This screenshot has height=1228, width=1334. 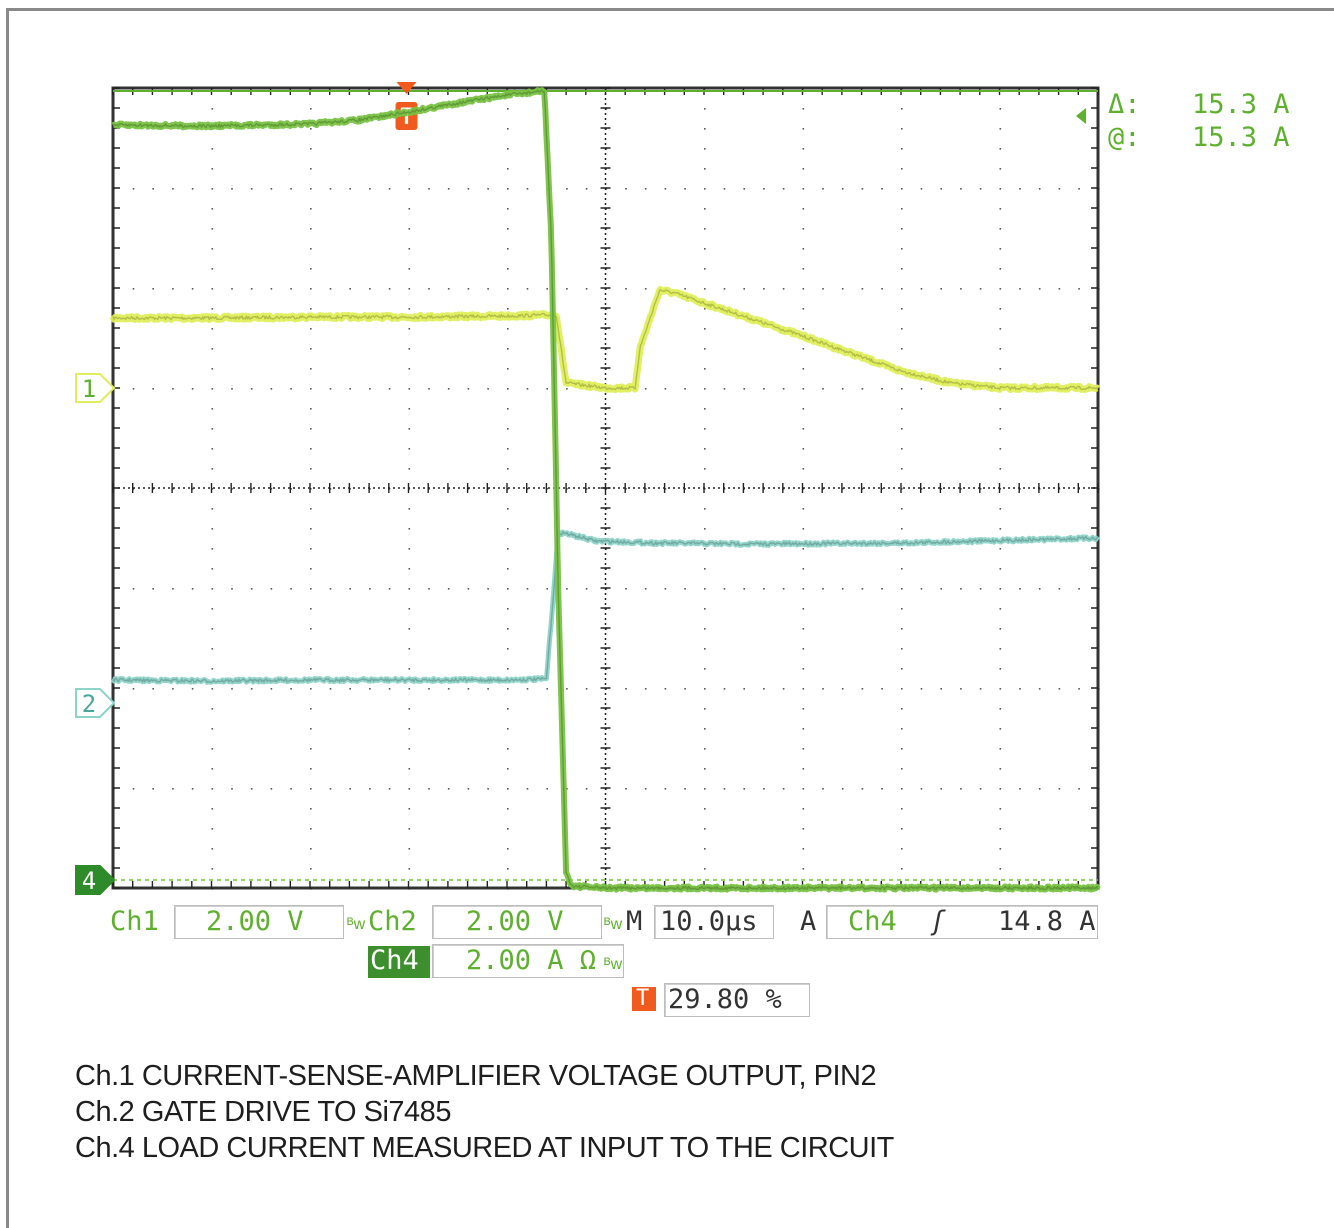 What do you see at coordinates (1124, 104) in the screenshot?
I see `delta-label: Δ:` at bounding box center [1124, 104].